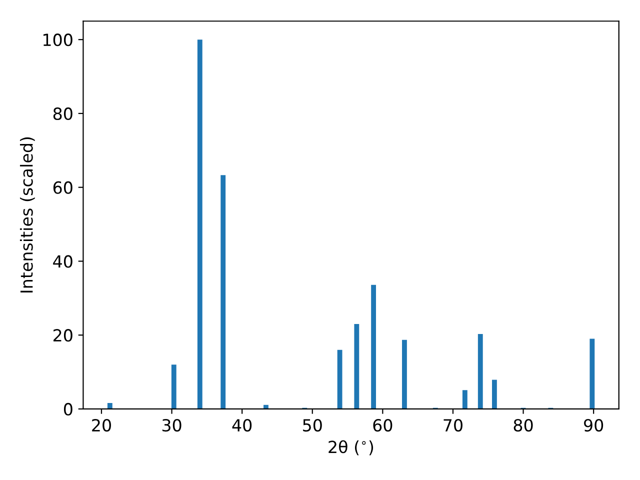 The width and height of the screenshot is (640, 480). Describe the element at coordinates (68, 409) in the screenshot. I see `y-tick-label: 0` at that location.